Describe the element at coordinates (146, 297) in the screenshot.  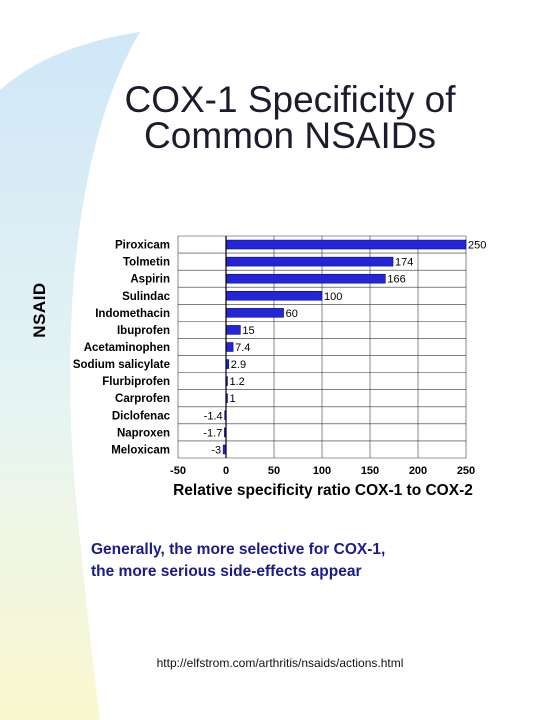
I see `category-label: Sulindac` at that location.